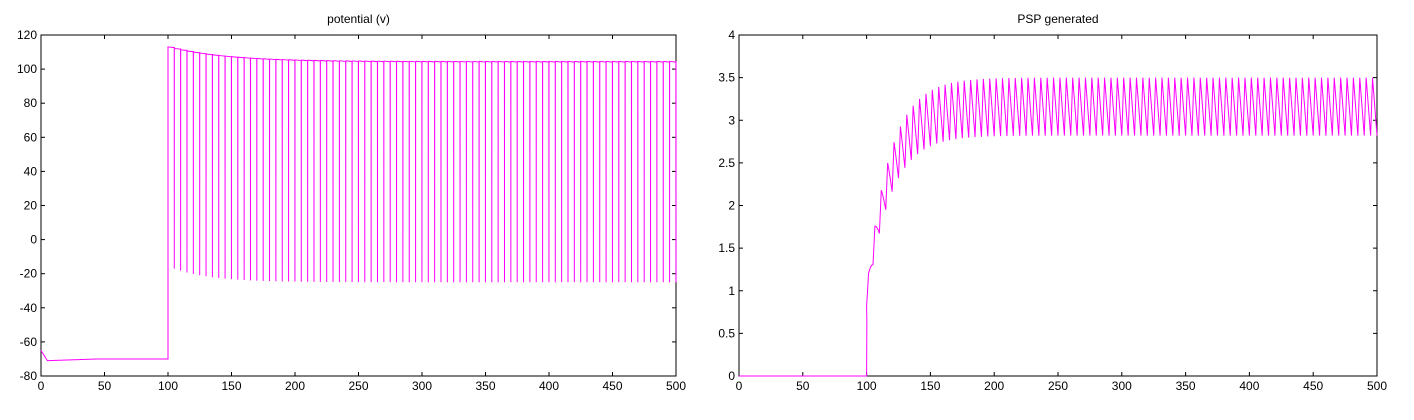  What do you see at coordinates (27, 69) in the screenshot?
I see `y-tick-label: 100` at bounding box center [27, 69].